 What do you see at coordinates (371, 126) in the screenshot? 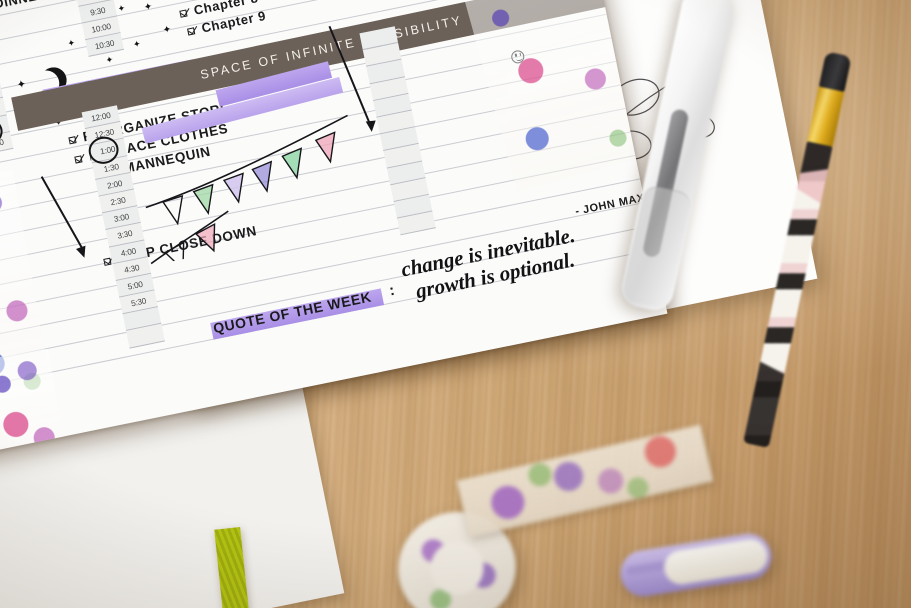
I see `arrow-head-icon` at bounding box center [371, 126].